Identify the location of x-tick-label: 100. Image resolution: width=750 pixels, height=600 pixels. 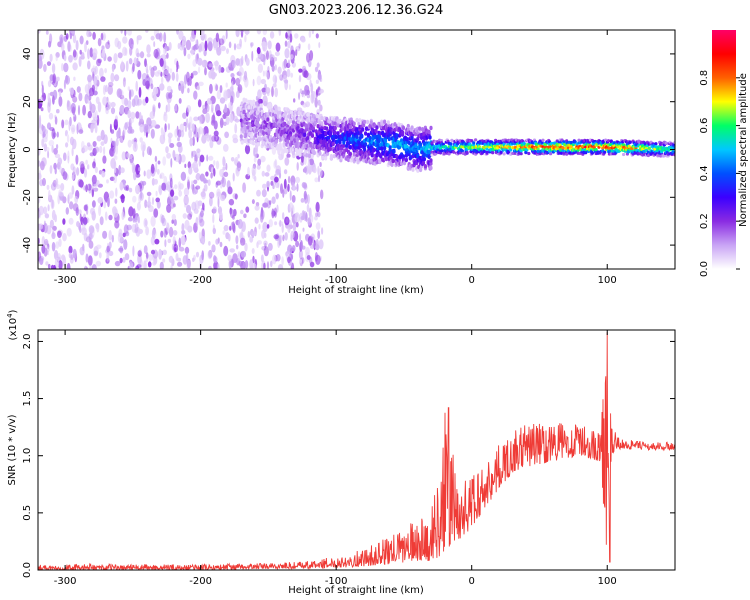
(607, 280).